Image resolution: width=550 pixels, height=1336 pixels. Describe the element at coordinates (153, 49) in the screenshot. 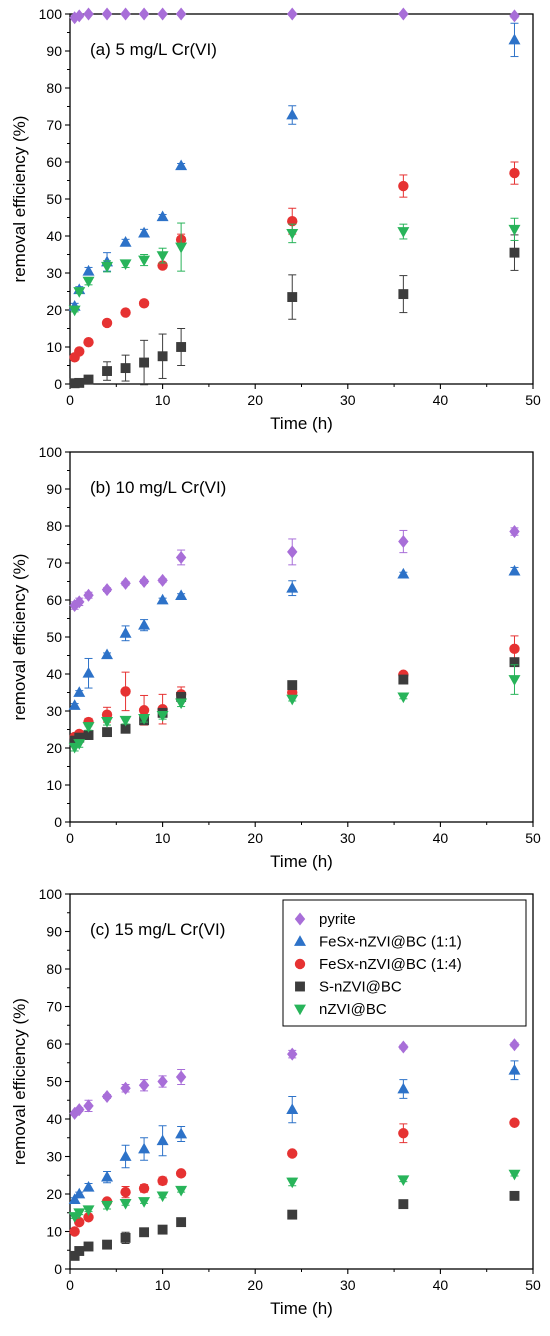

I see `panel-label: (a) 5 mg/L Cr(VI)` at that location.